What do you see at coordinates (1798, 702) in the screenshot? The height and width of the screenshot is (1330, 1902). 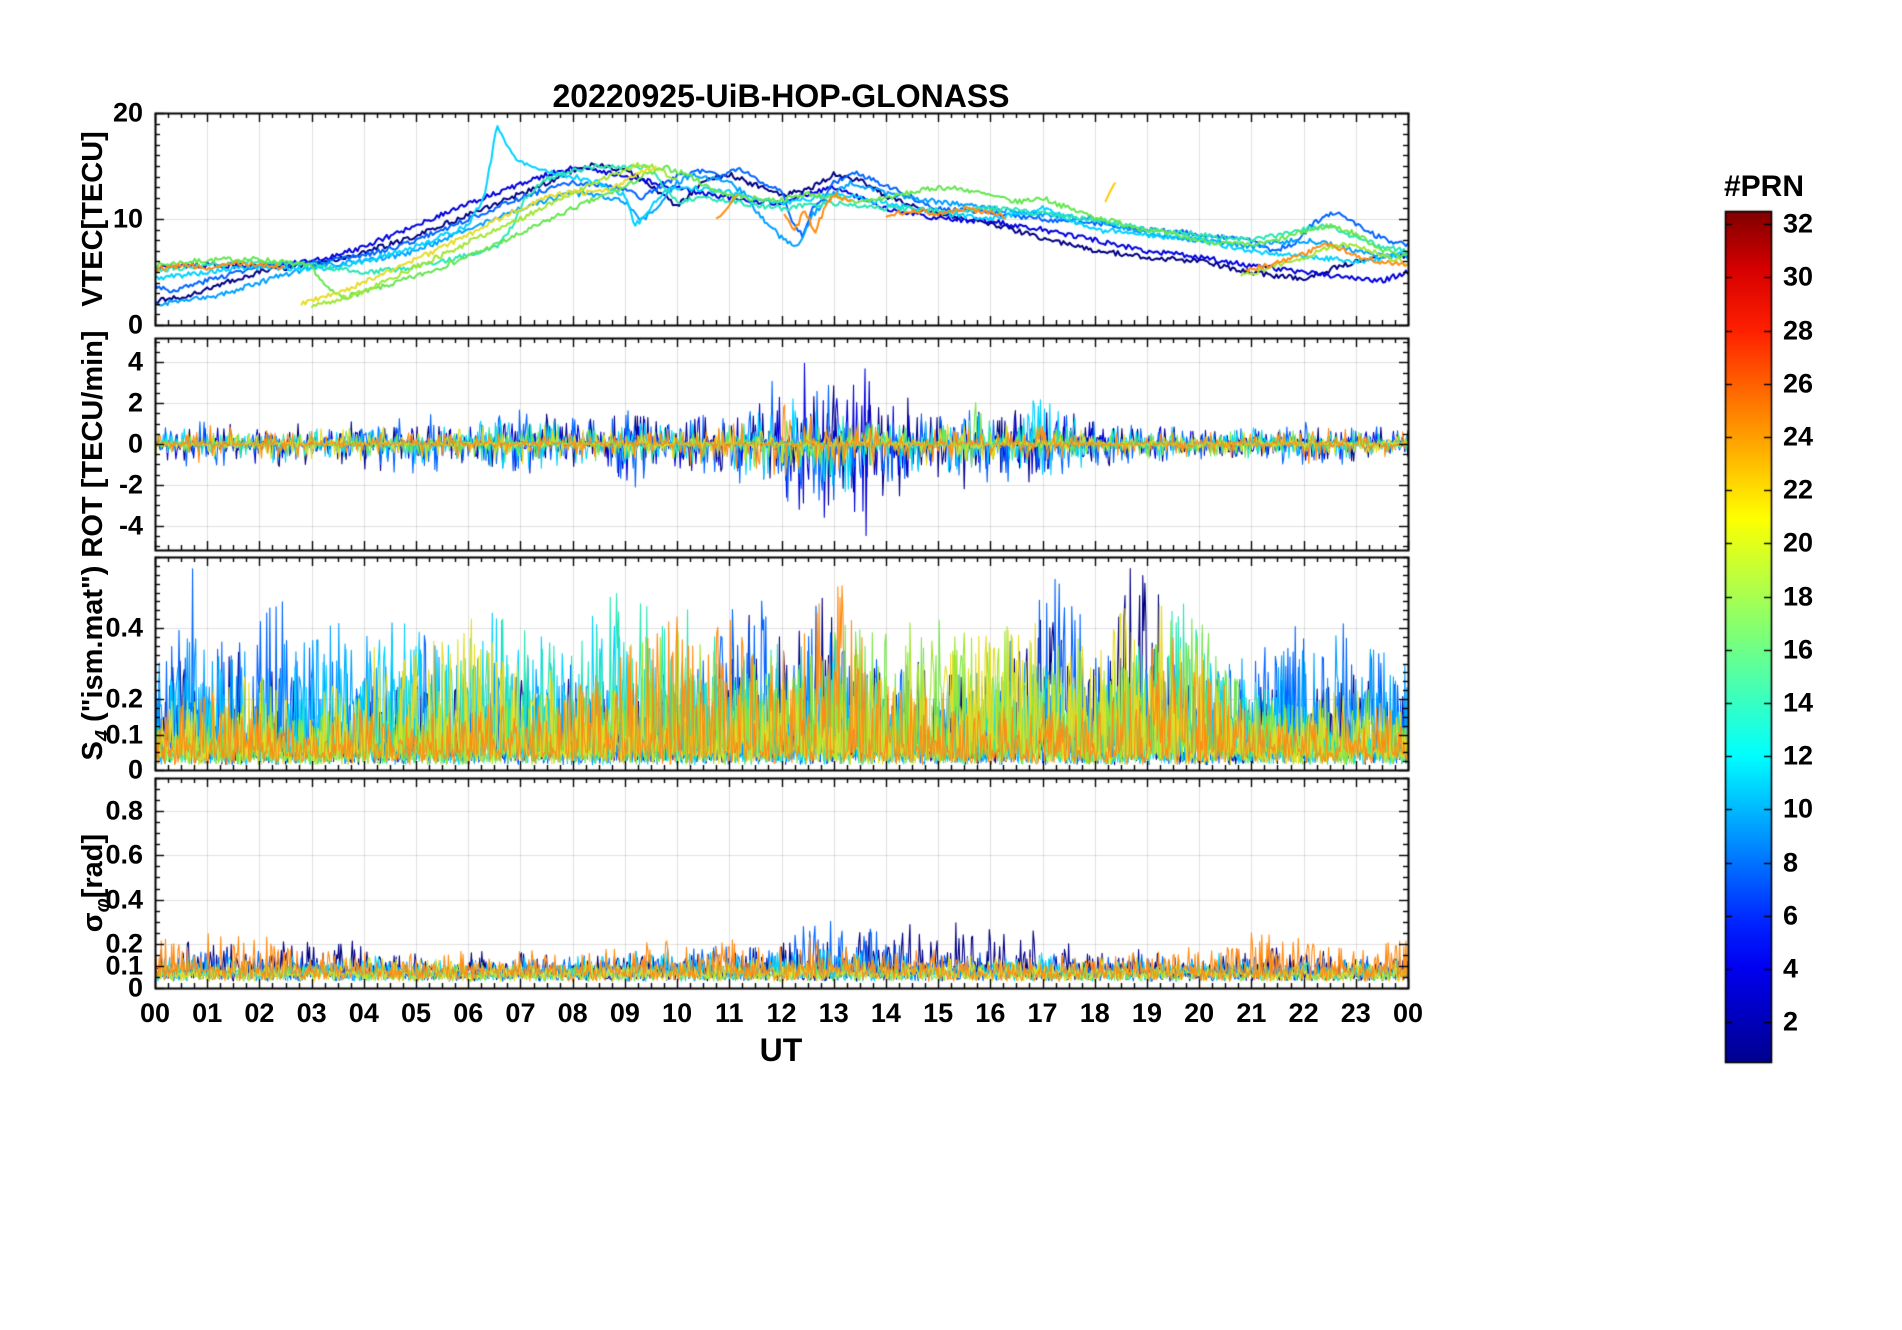 I see `colorbar-tick-label: 14` at bounding box center [1798, 702].